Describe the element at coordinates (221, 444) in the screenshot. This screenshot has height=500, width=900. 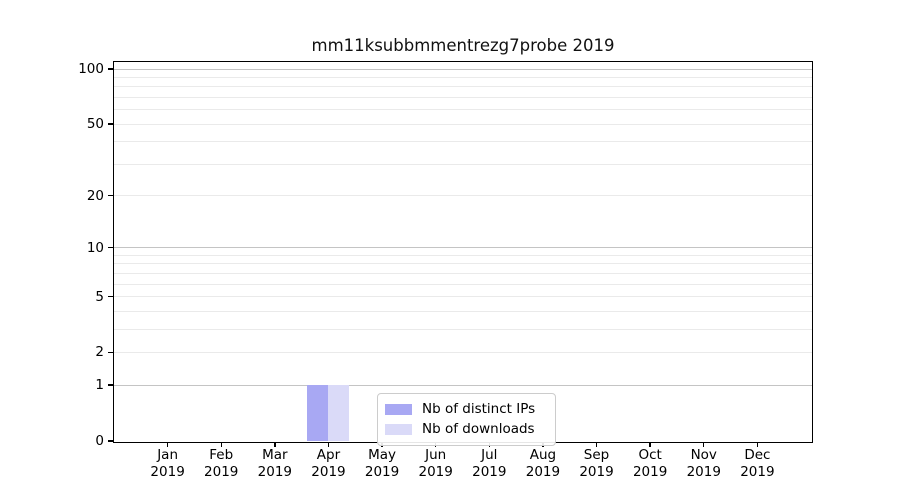
I see `x-tick-mark-feb` at that location.